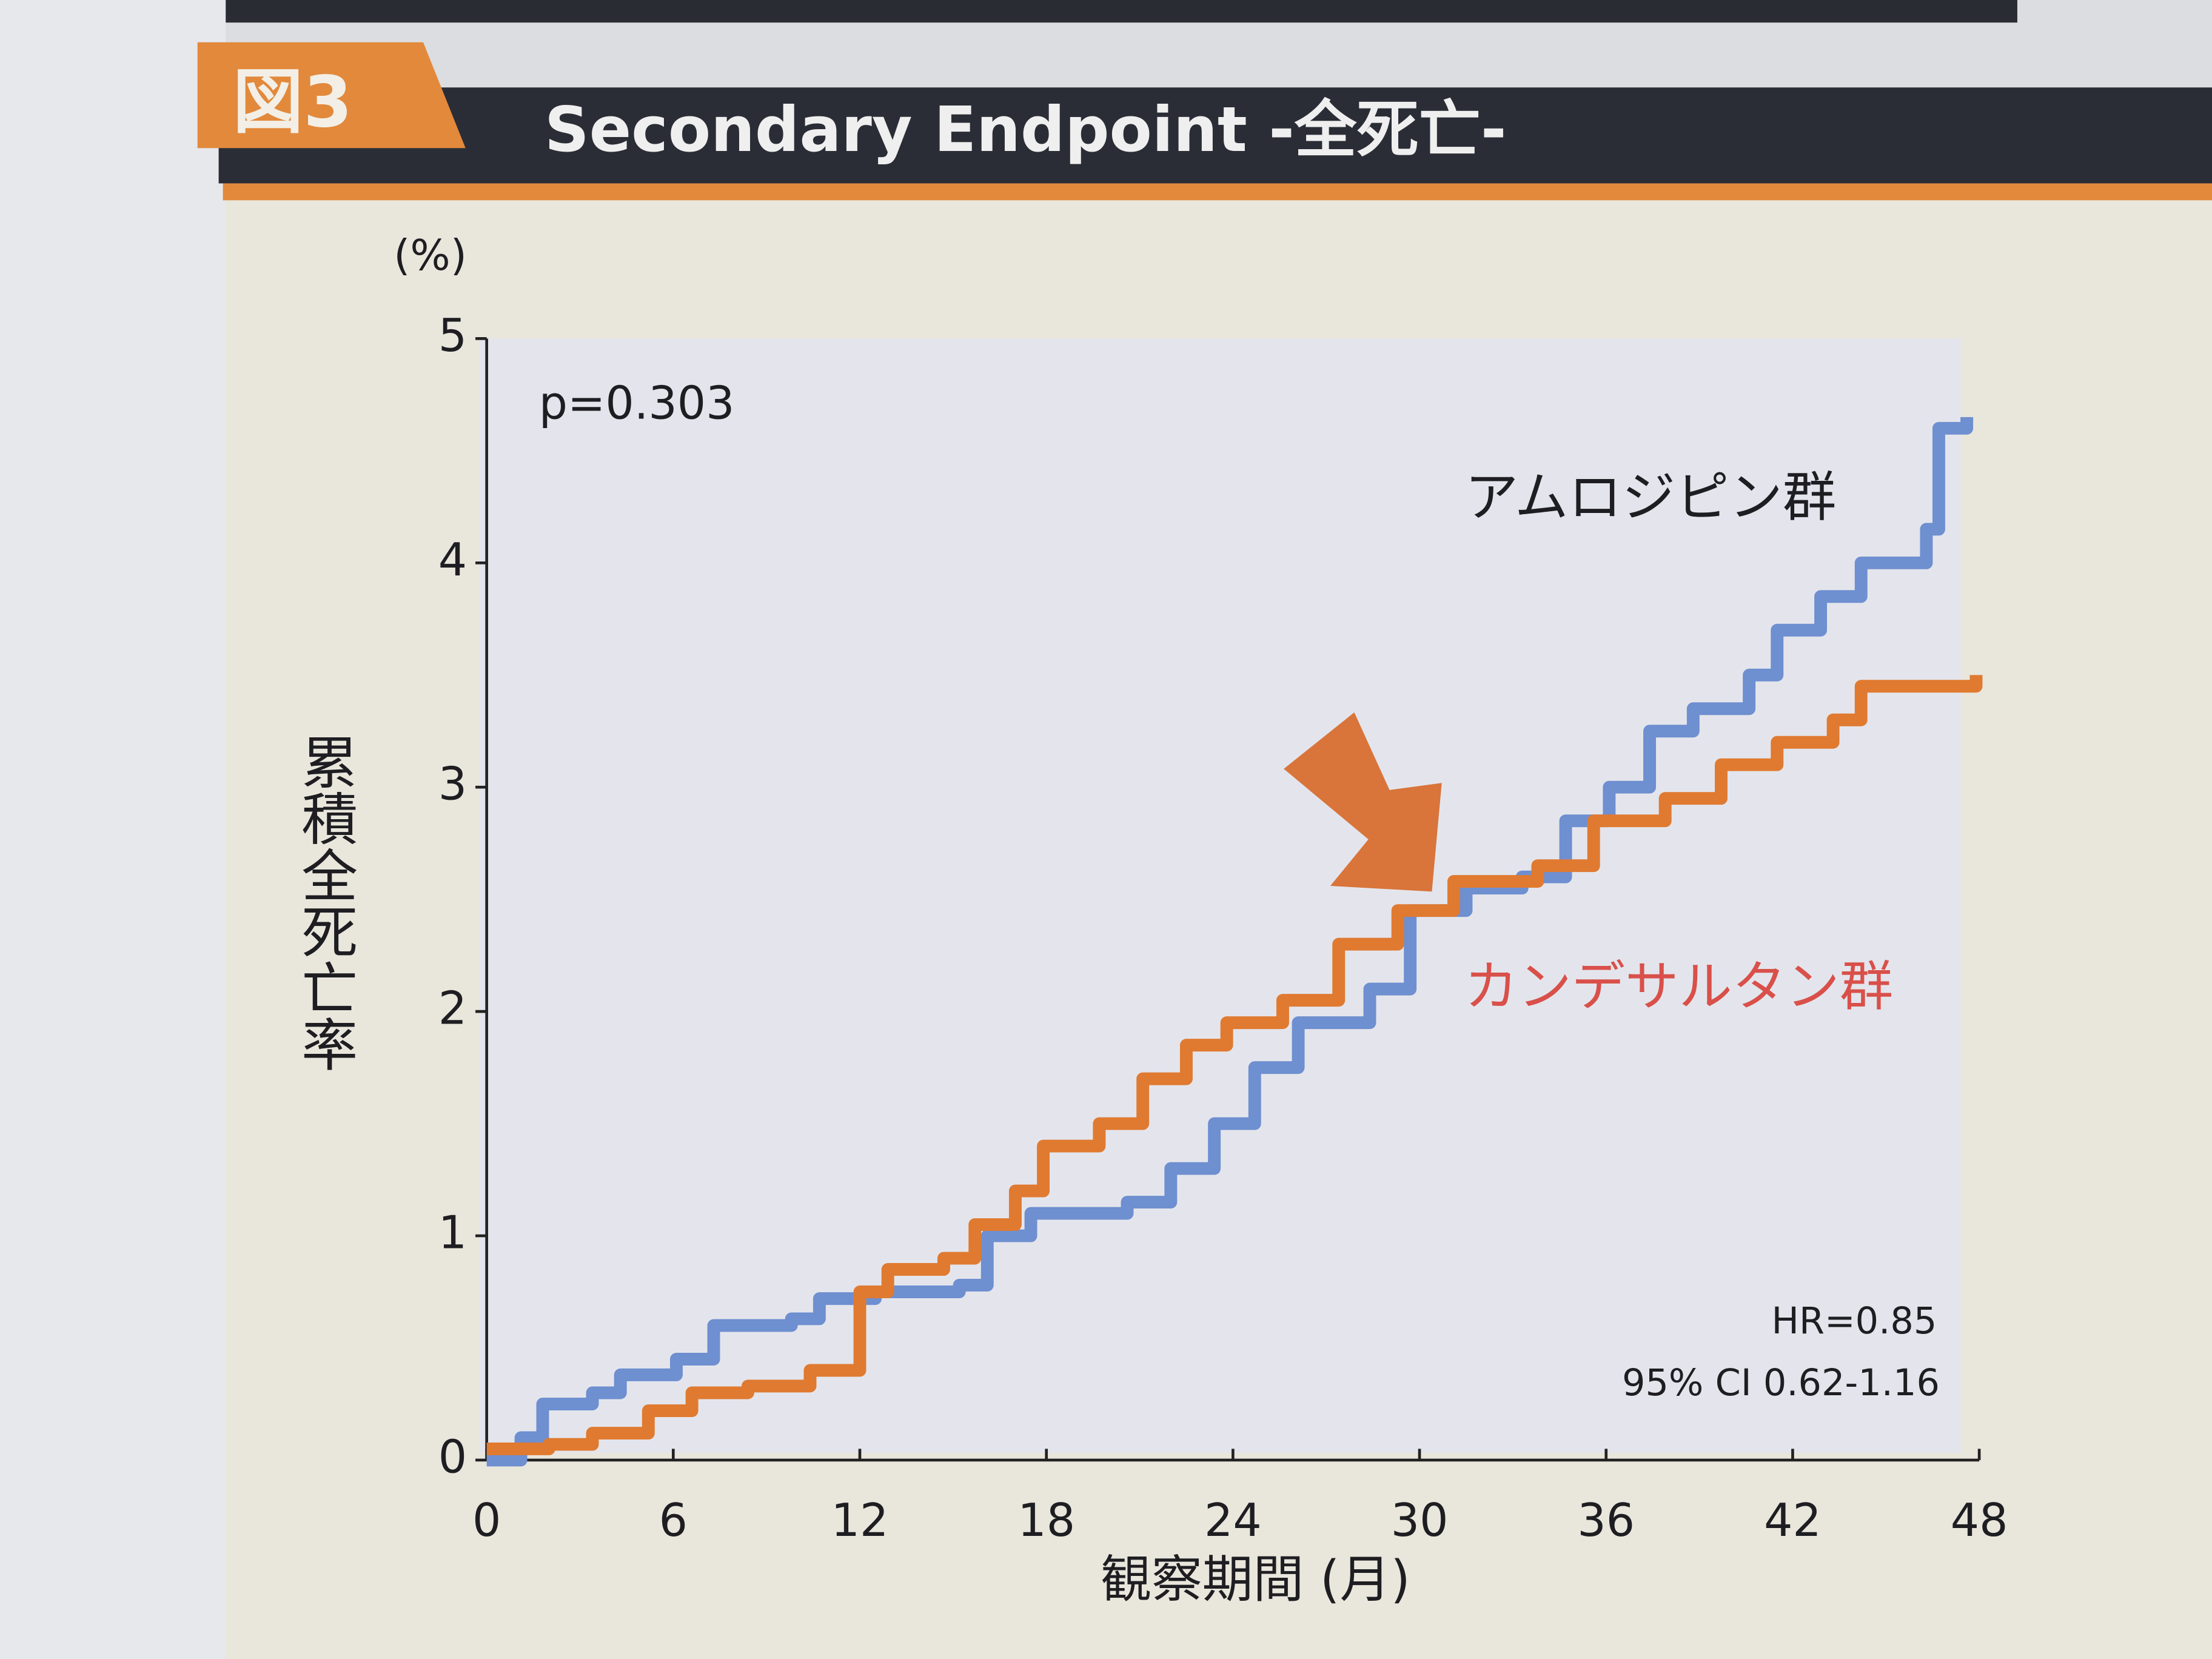 Image resolution: width=2212 pixels, height=1659 pixels. Describe the element at coordinates (1679, 987) in the screenshot. I see `series-label: カンデサルタン群` at that location.